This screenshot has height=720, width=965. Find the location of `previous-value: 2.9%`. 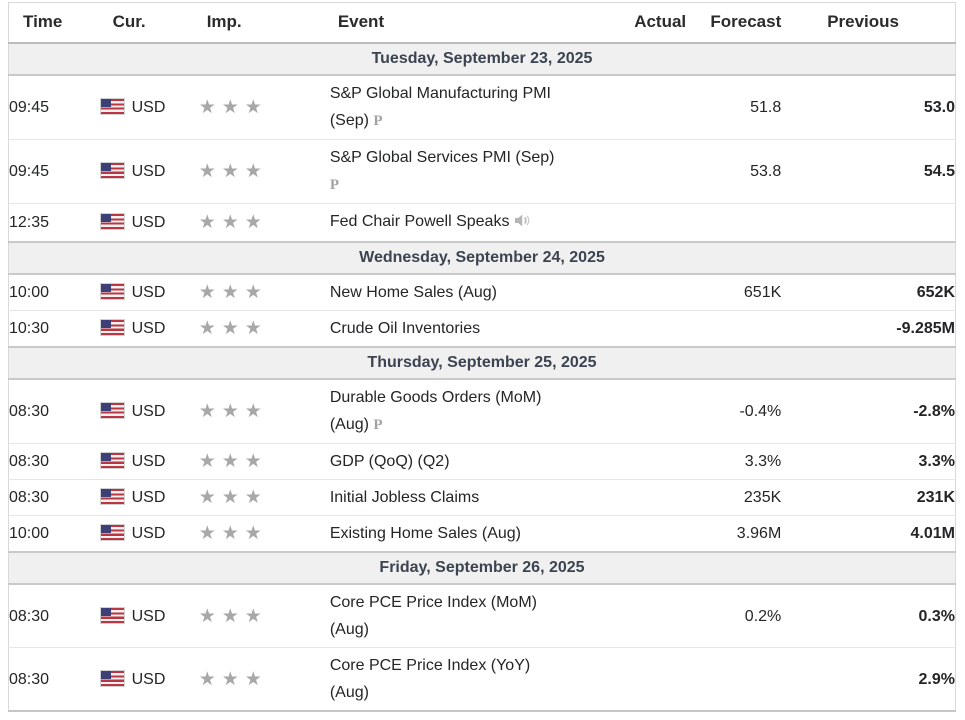

previous-value: 2.9% is located at coordinates (868, 679).